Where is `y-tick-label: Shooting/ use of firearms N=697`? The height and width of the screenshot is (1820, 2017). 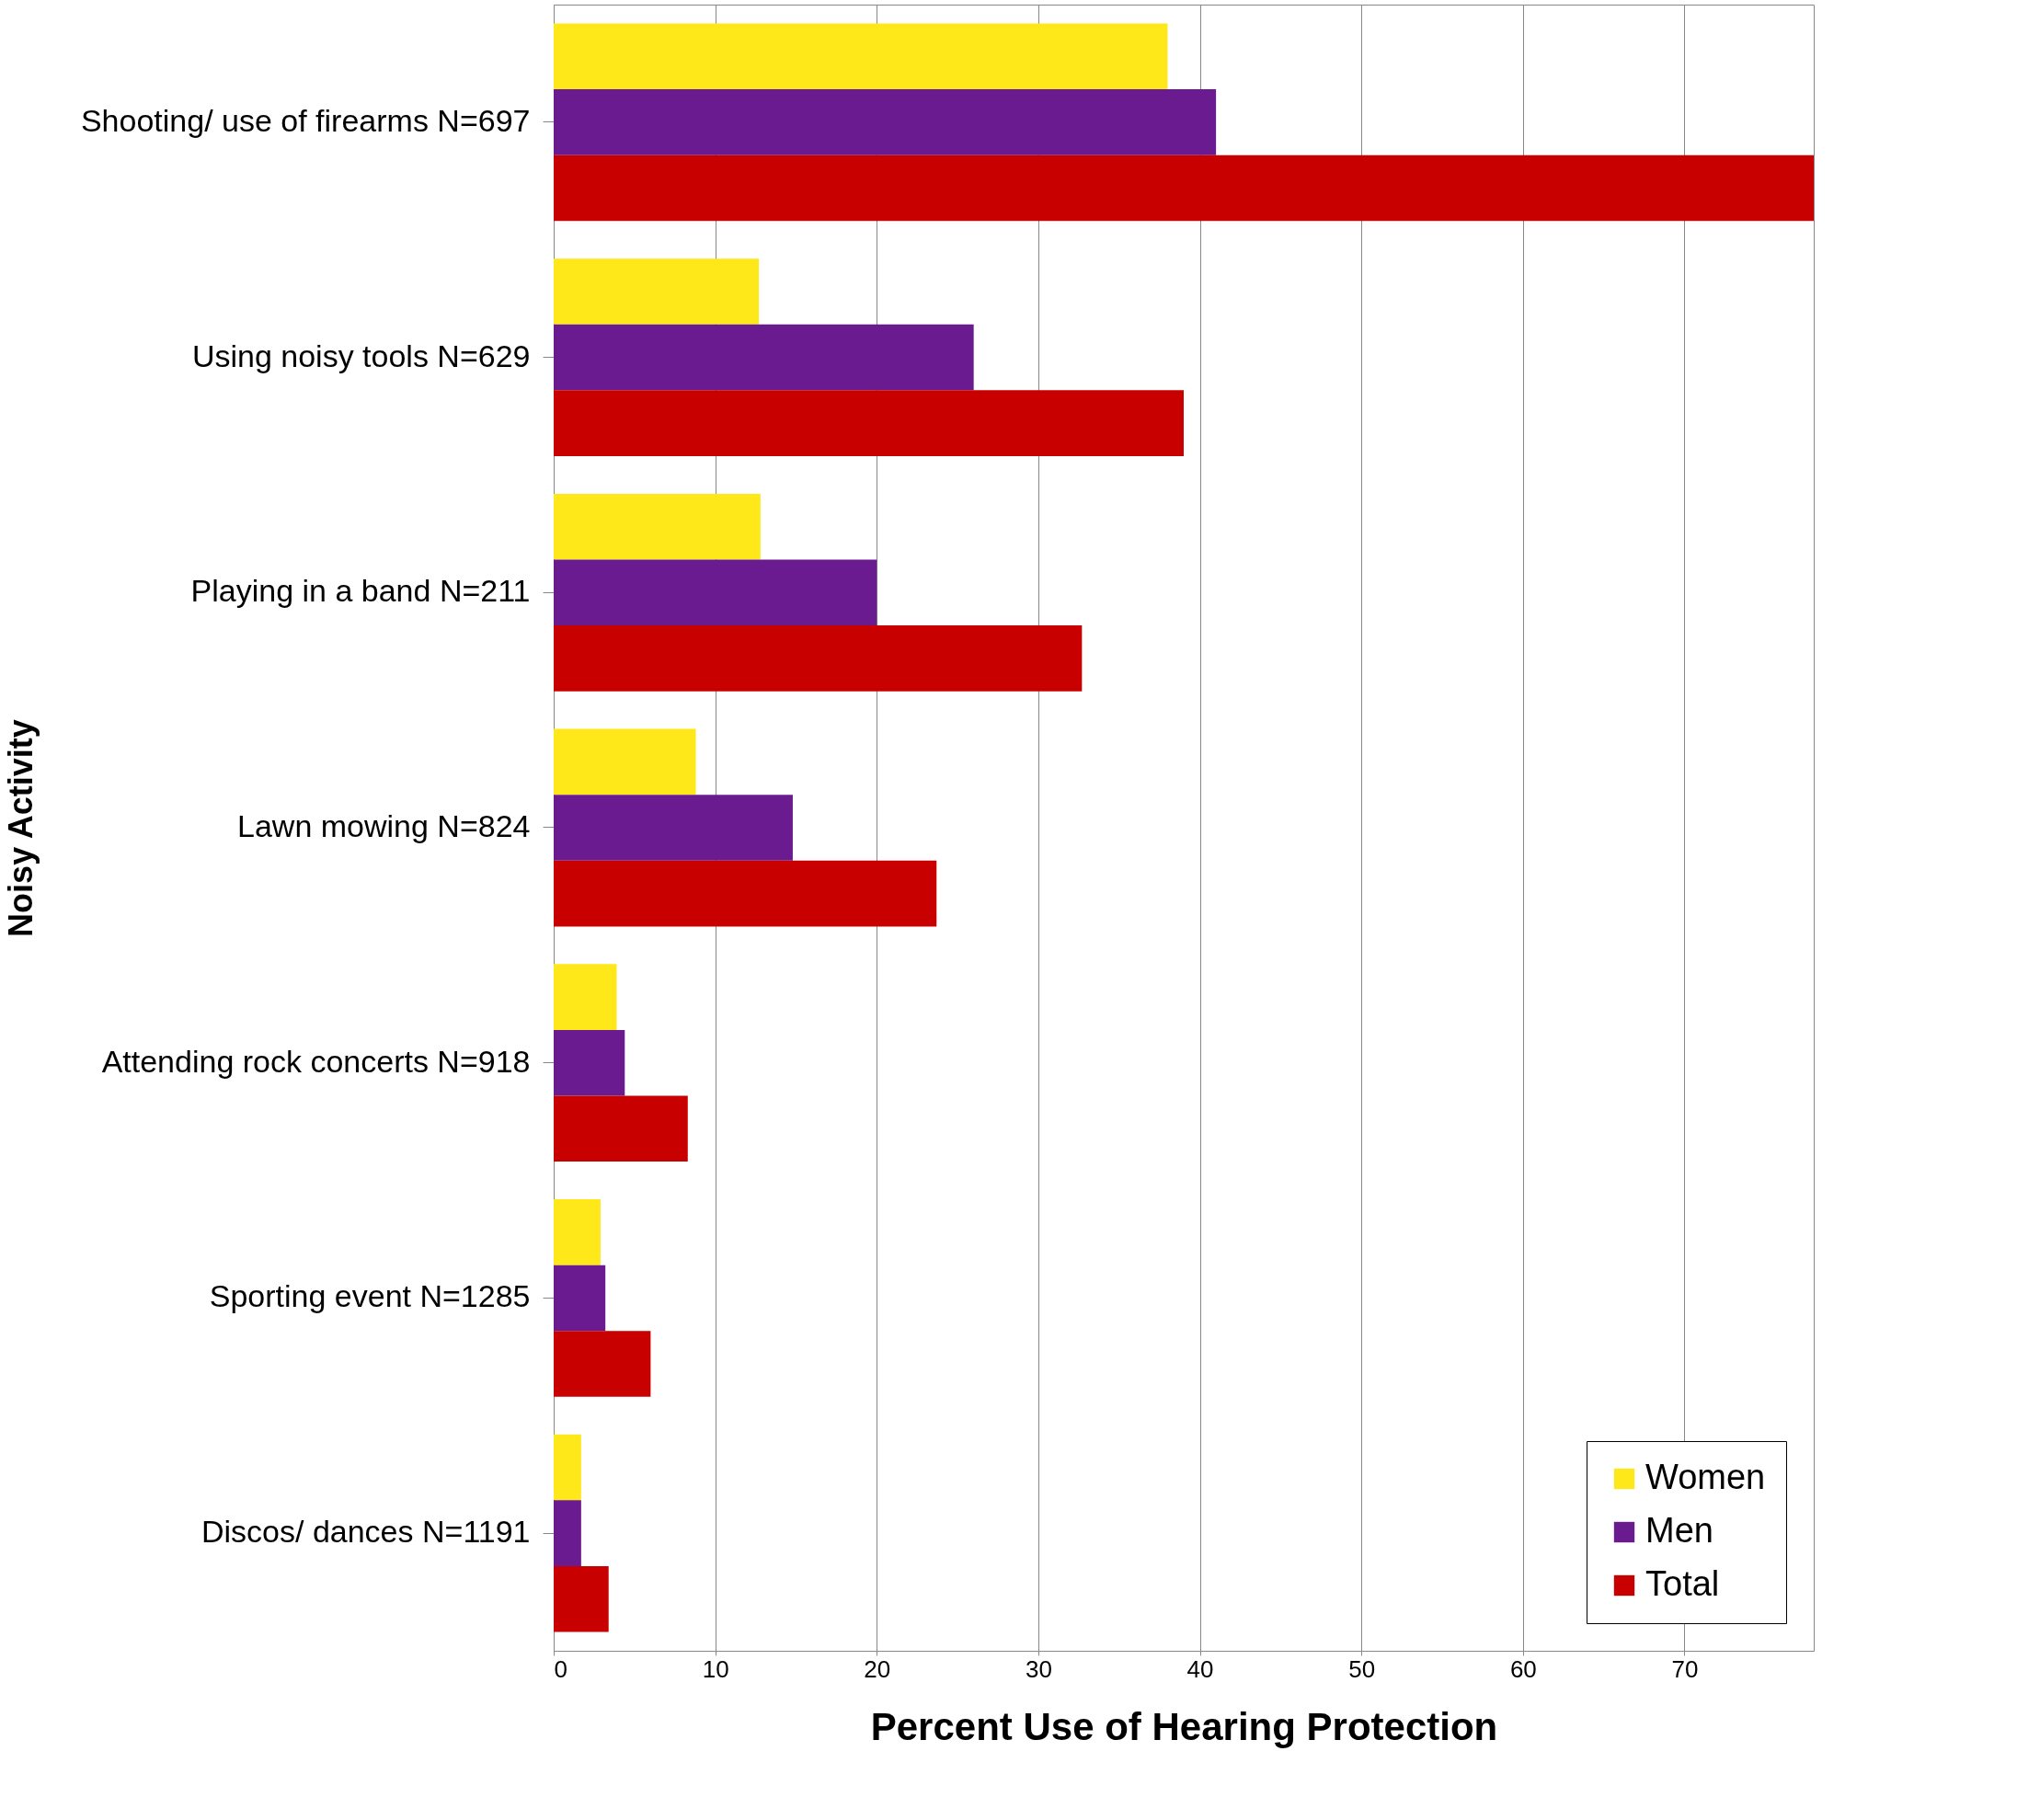 y-tick-label: Shooting/ use of firearms N=697 is located at coordinates (305, 120).